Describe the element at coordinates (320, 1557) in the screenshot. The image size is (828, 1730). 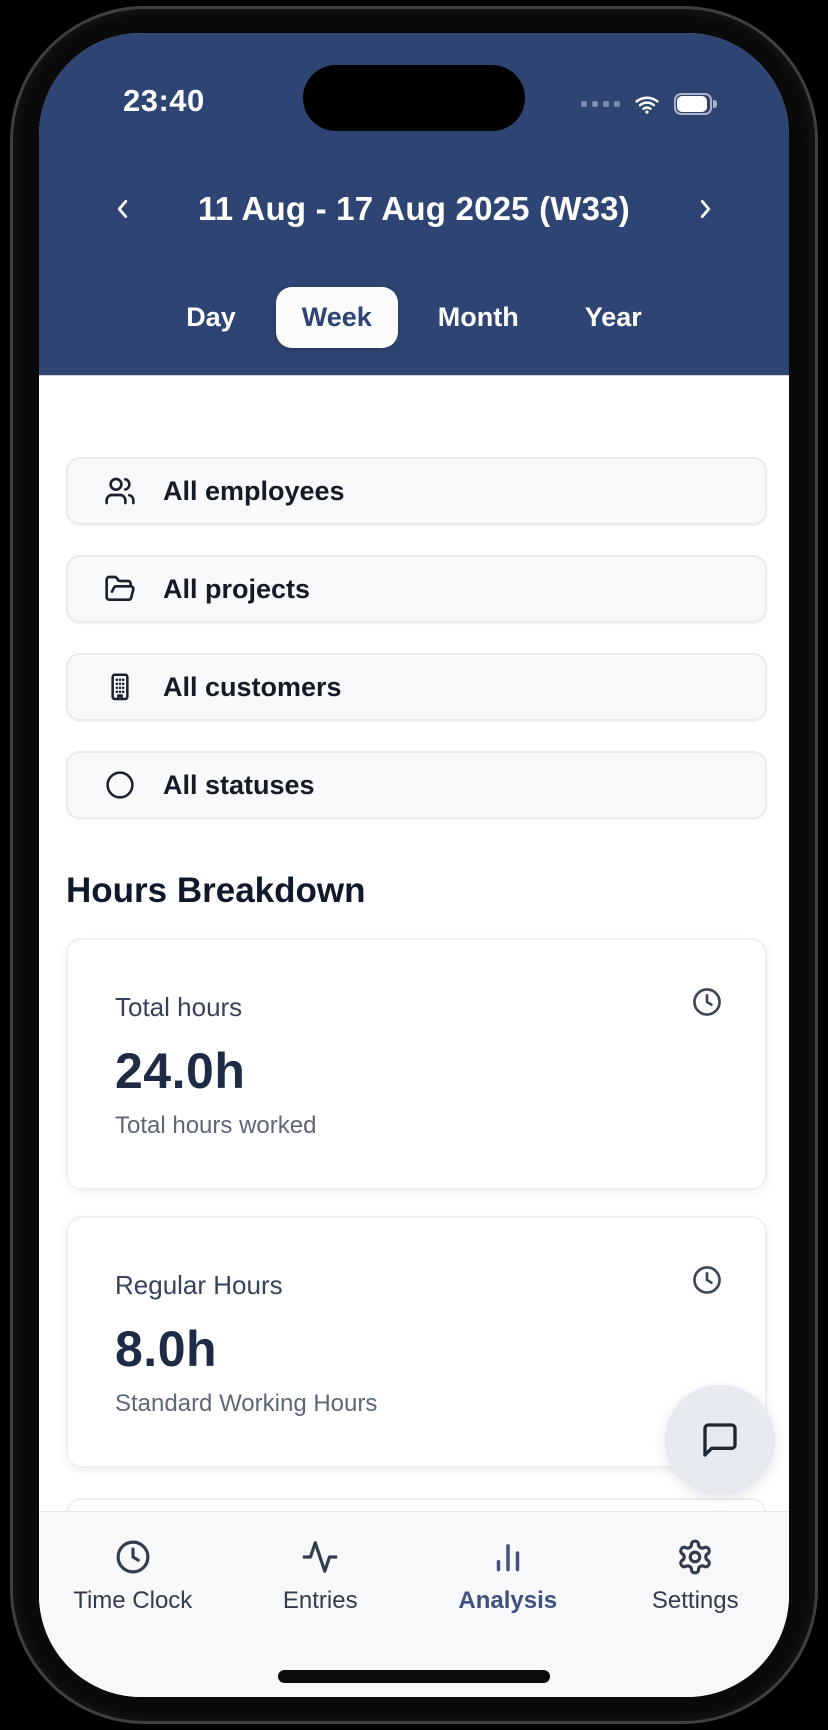
I see `activity-icon` at that location.